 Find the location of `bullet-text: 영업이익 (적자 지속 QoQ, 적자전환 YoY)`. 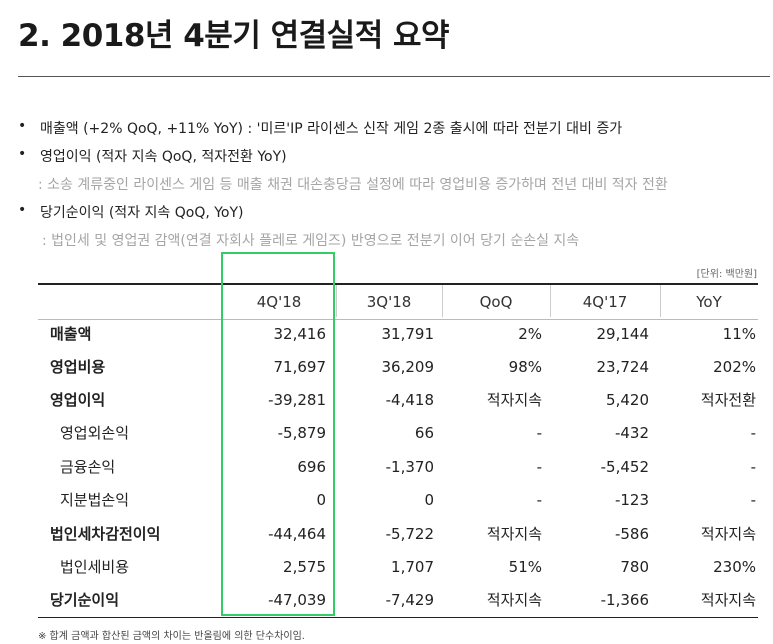

bullet-text: 영업이익 (적자 지속 QoQ, 적자전환 YoY) is located at coordinates (163, 157).